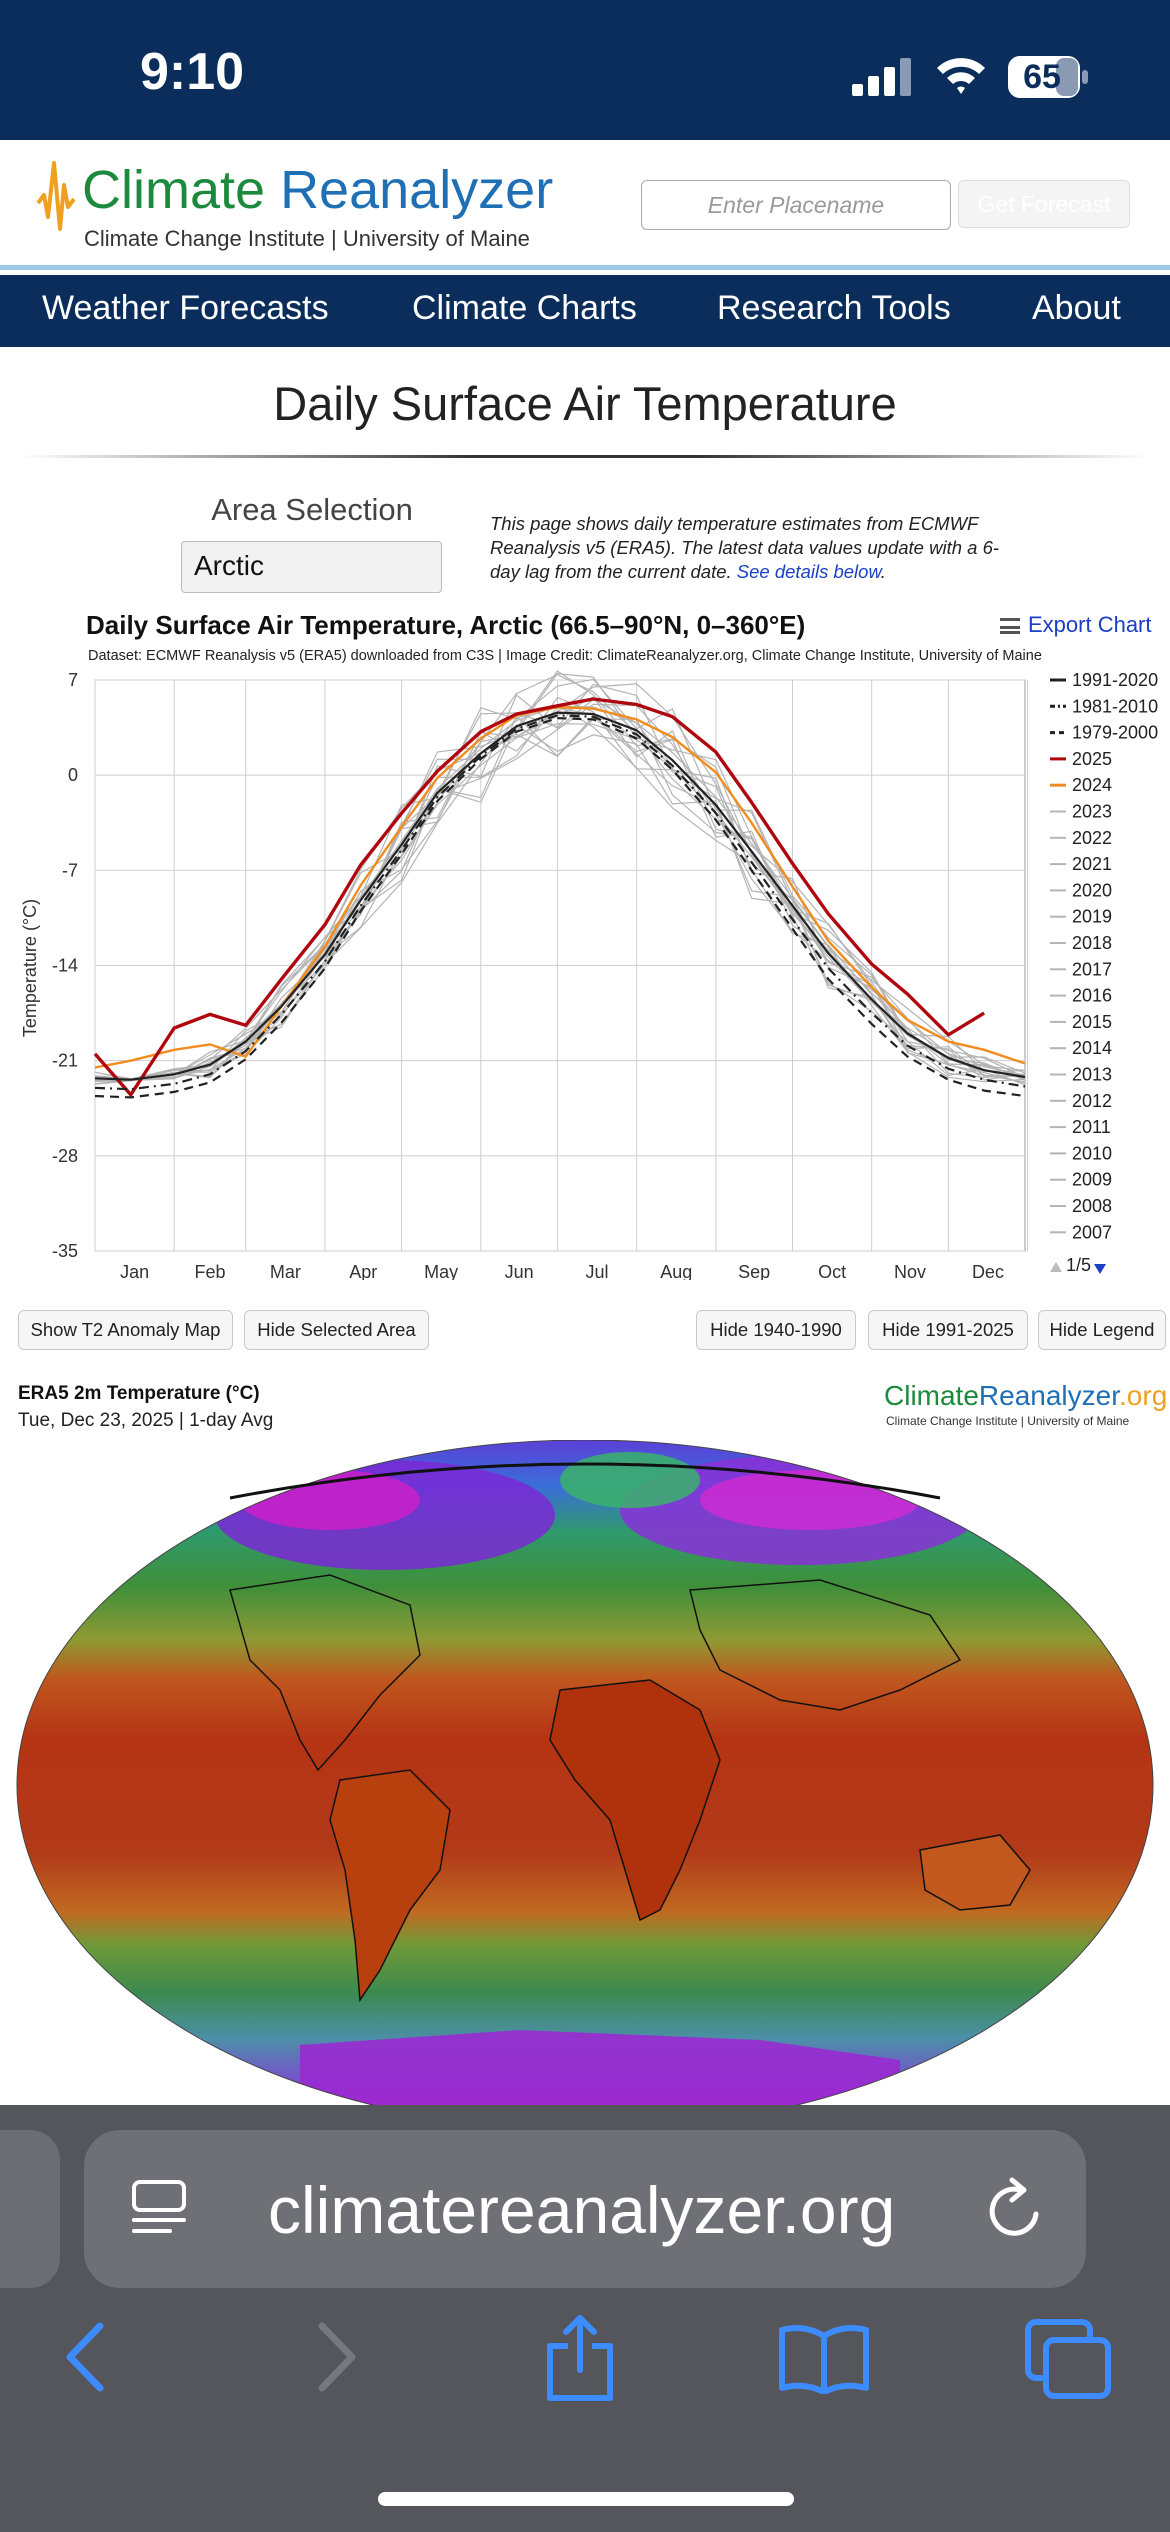 Image resolution: width=1170 pixels, height=2532 pixels. I want to click on hide-1940-1990-button: Hide 1940-1990, so click(776, 1330).